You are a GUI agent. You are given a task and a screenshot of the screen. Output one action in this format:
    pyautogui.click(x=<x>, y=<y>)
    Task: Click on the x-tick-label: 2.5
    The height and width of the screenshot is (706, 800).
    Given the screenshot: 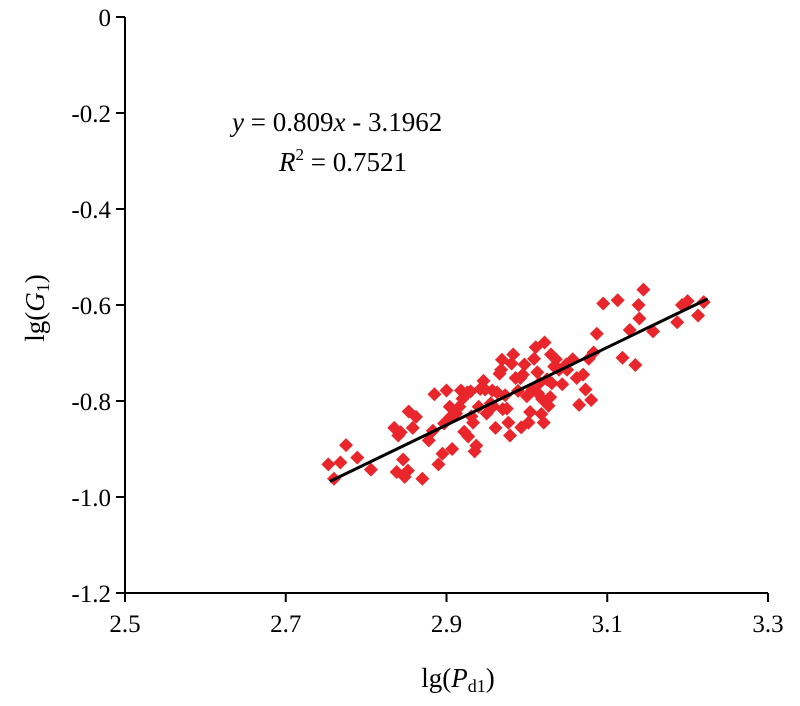 What is the action you would take?
    pyautogui.click(x=124, y=624)
    